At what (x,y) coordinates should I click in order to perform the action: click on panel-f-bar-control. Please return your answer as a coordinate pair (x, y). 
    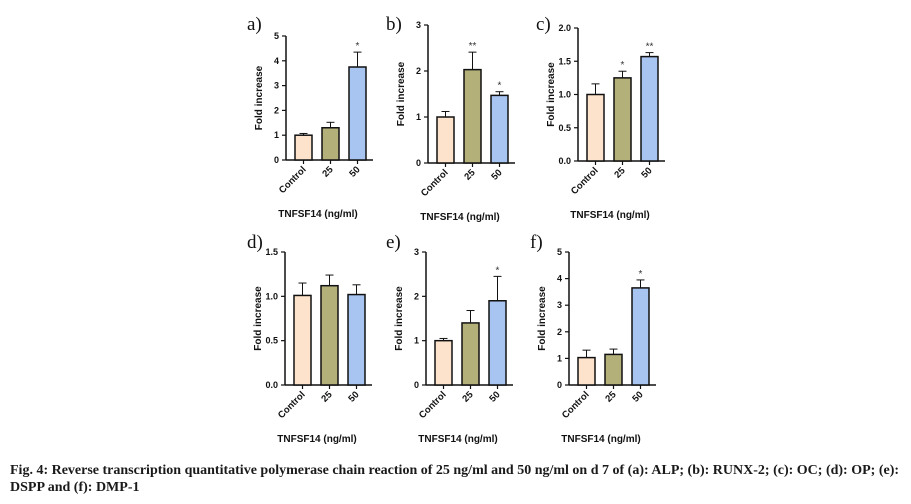
    Looking at the image, I should click on (586, 371).